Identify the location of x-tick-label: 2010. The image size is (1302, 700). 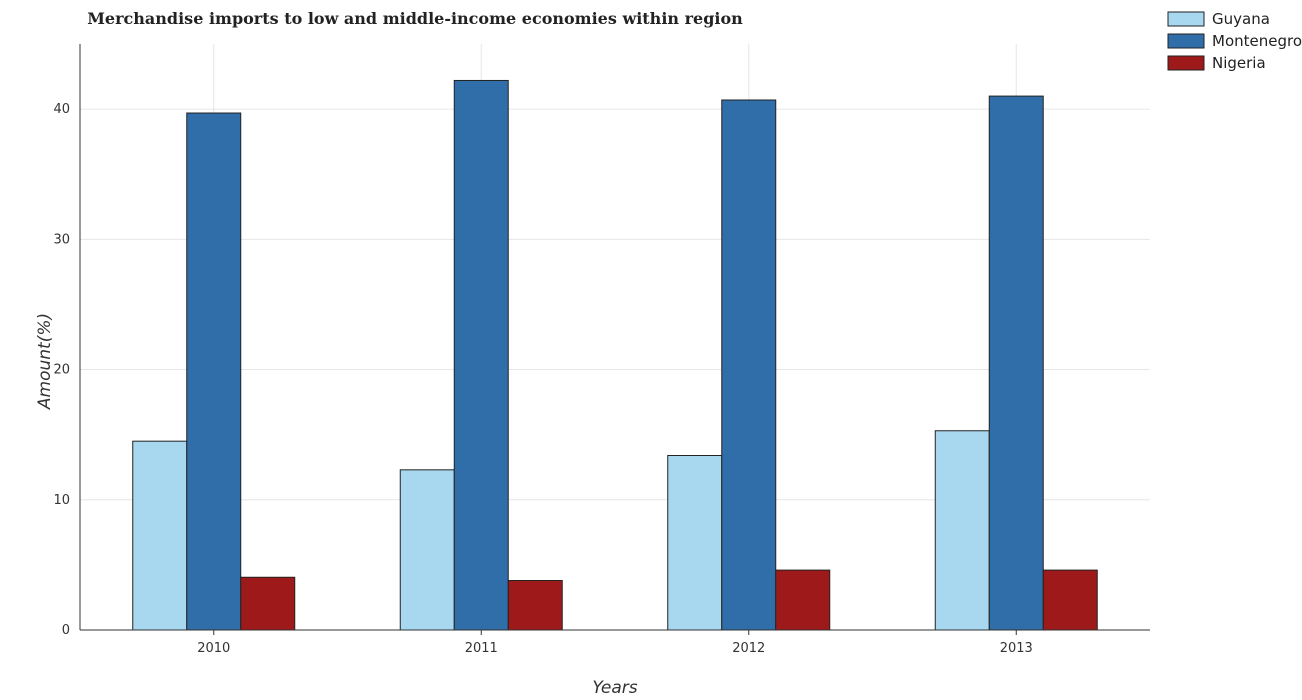
(213, 648).